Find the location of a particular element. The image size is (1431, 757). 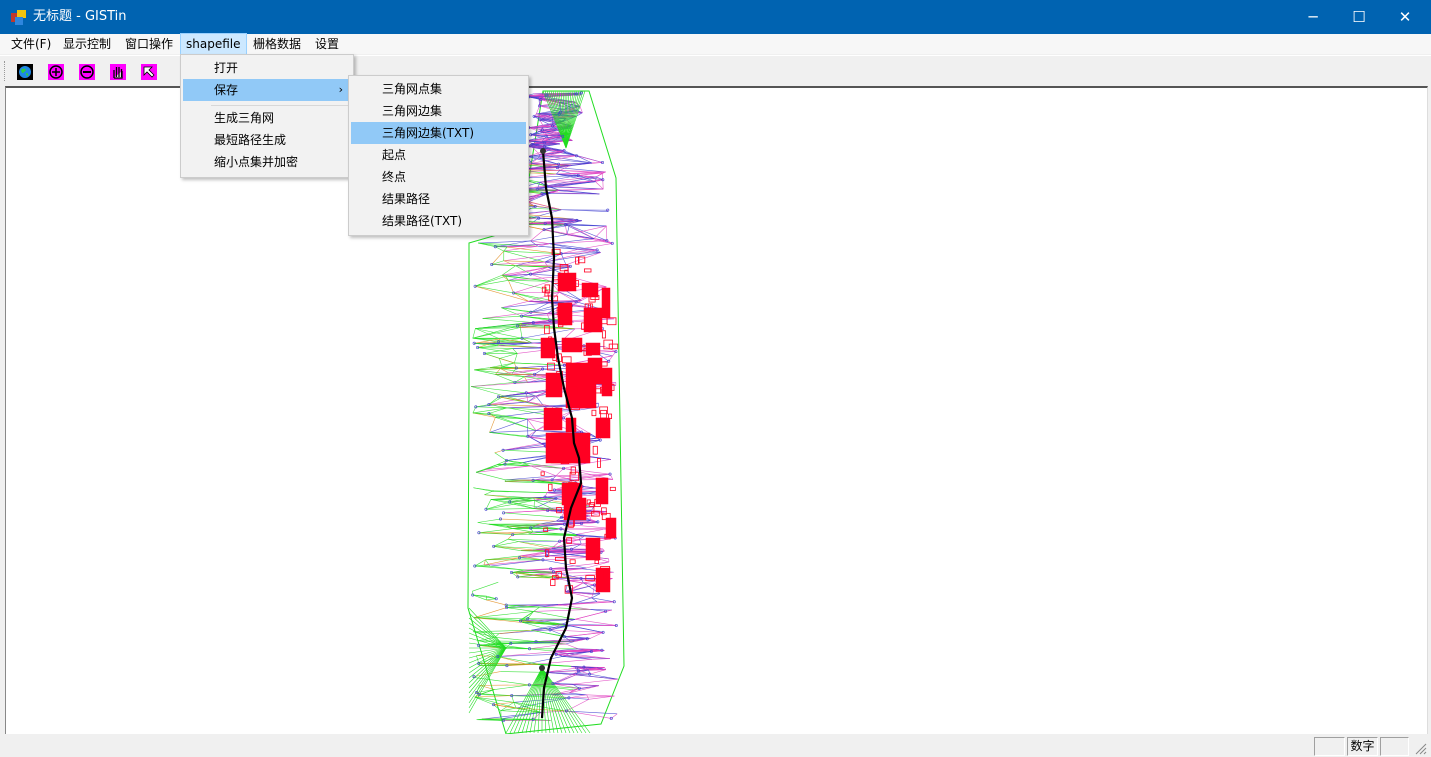

submenu-arrow-icon: › is located at coordinates (340, 89).